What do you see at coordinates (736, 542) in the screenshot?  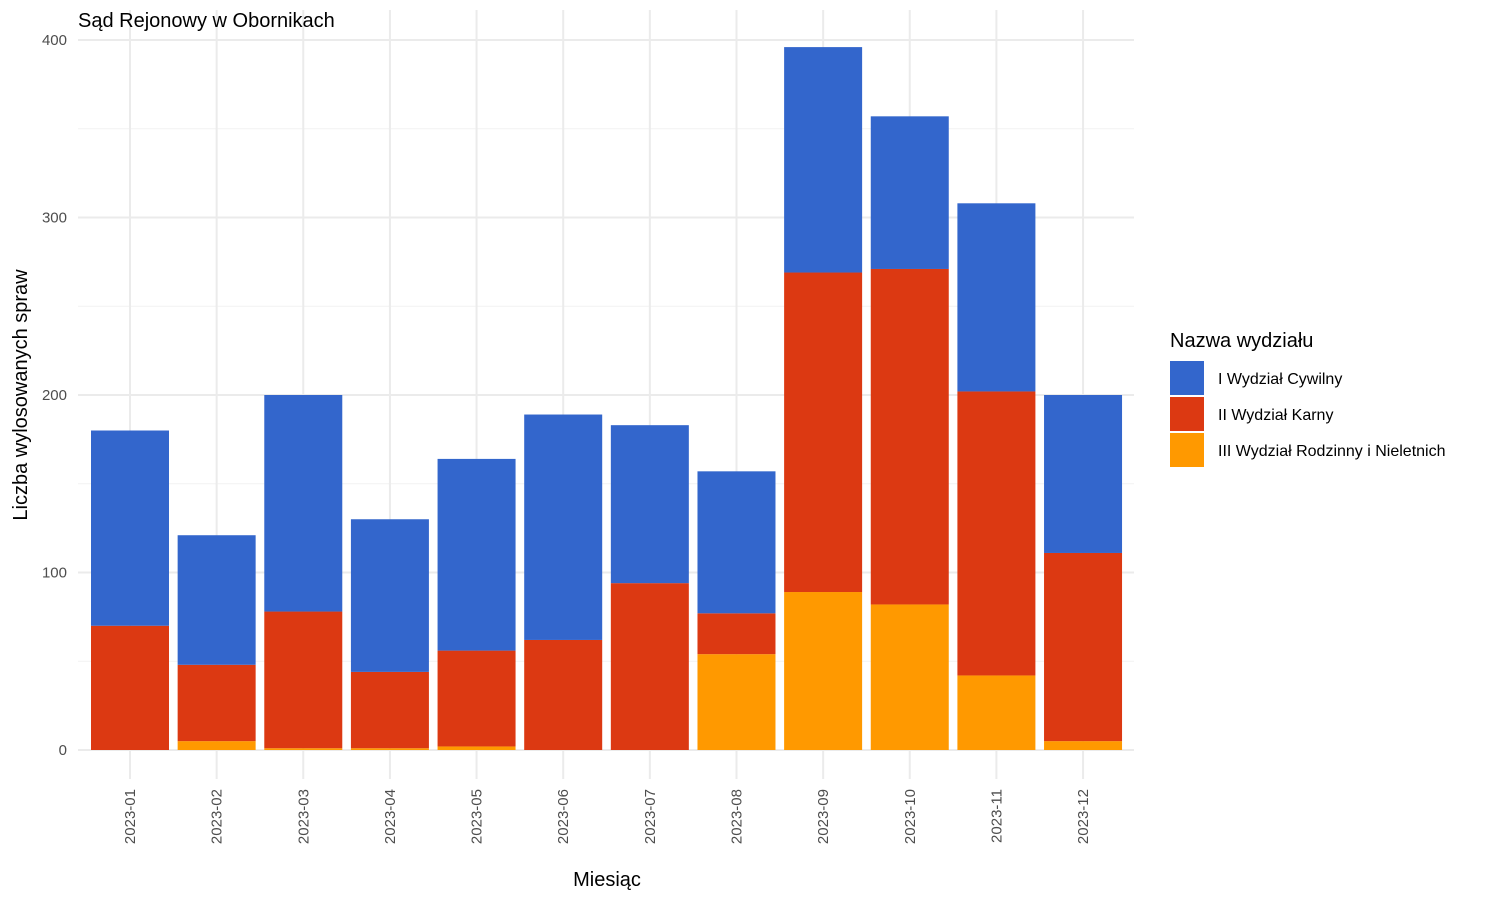 I see `bar-segment-2023-08-i` at bounding box center [736, 542].